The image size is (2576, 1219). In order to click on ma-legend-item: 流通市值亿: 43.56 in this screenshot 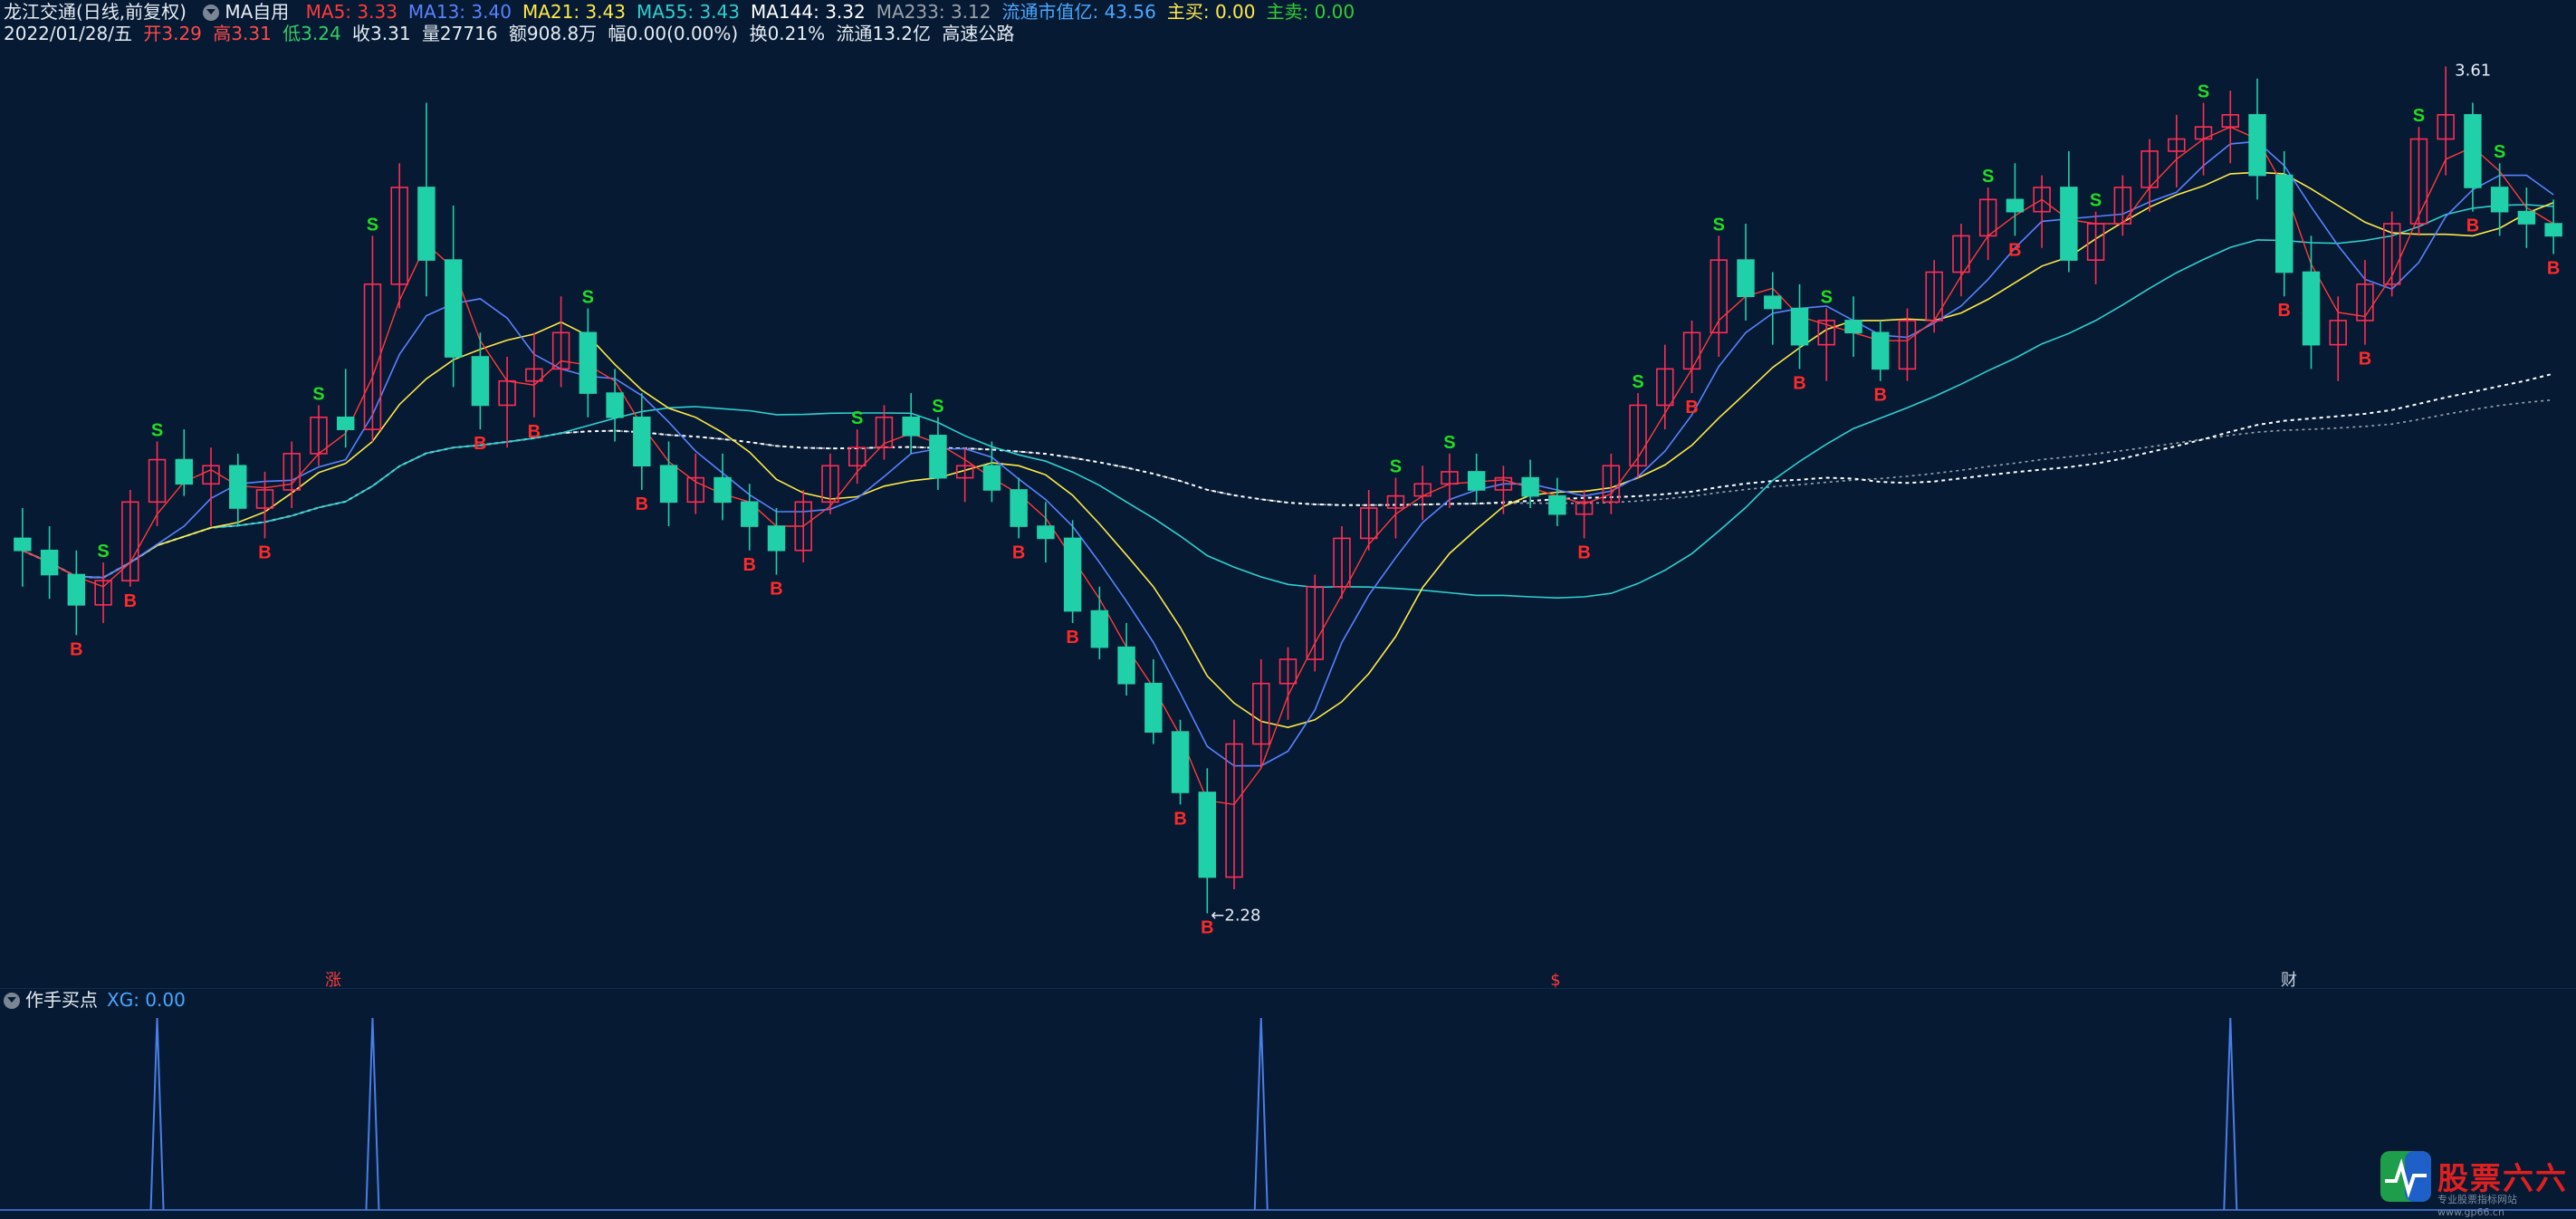, I will do `click(1078, 12)`.